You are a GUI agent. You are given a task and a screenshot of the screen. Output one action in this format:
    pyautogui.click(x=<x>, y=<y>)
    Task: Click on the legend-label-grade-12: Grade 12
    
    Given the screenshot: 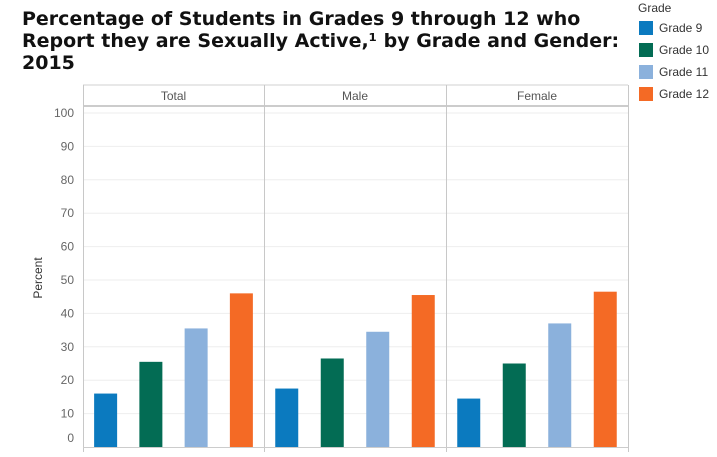 What is the action you would take?
    pyautogui.click(x=684, y=94)
    